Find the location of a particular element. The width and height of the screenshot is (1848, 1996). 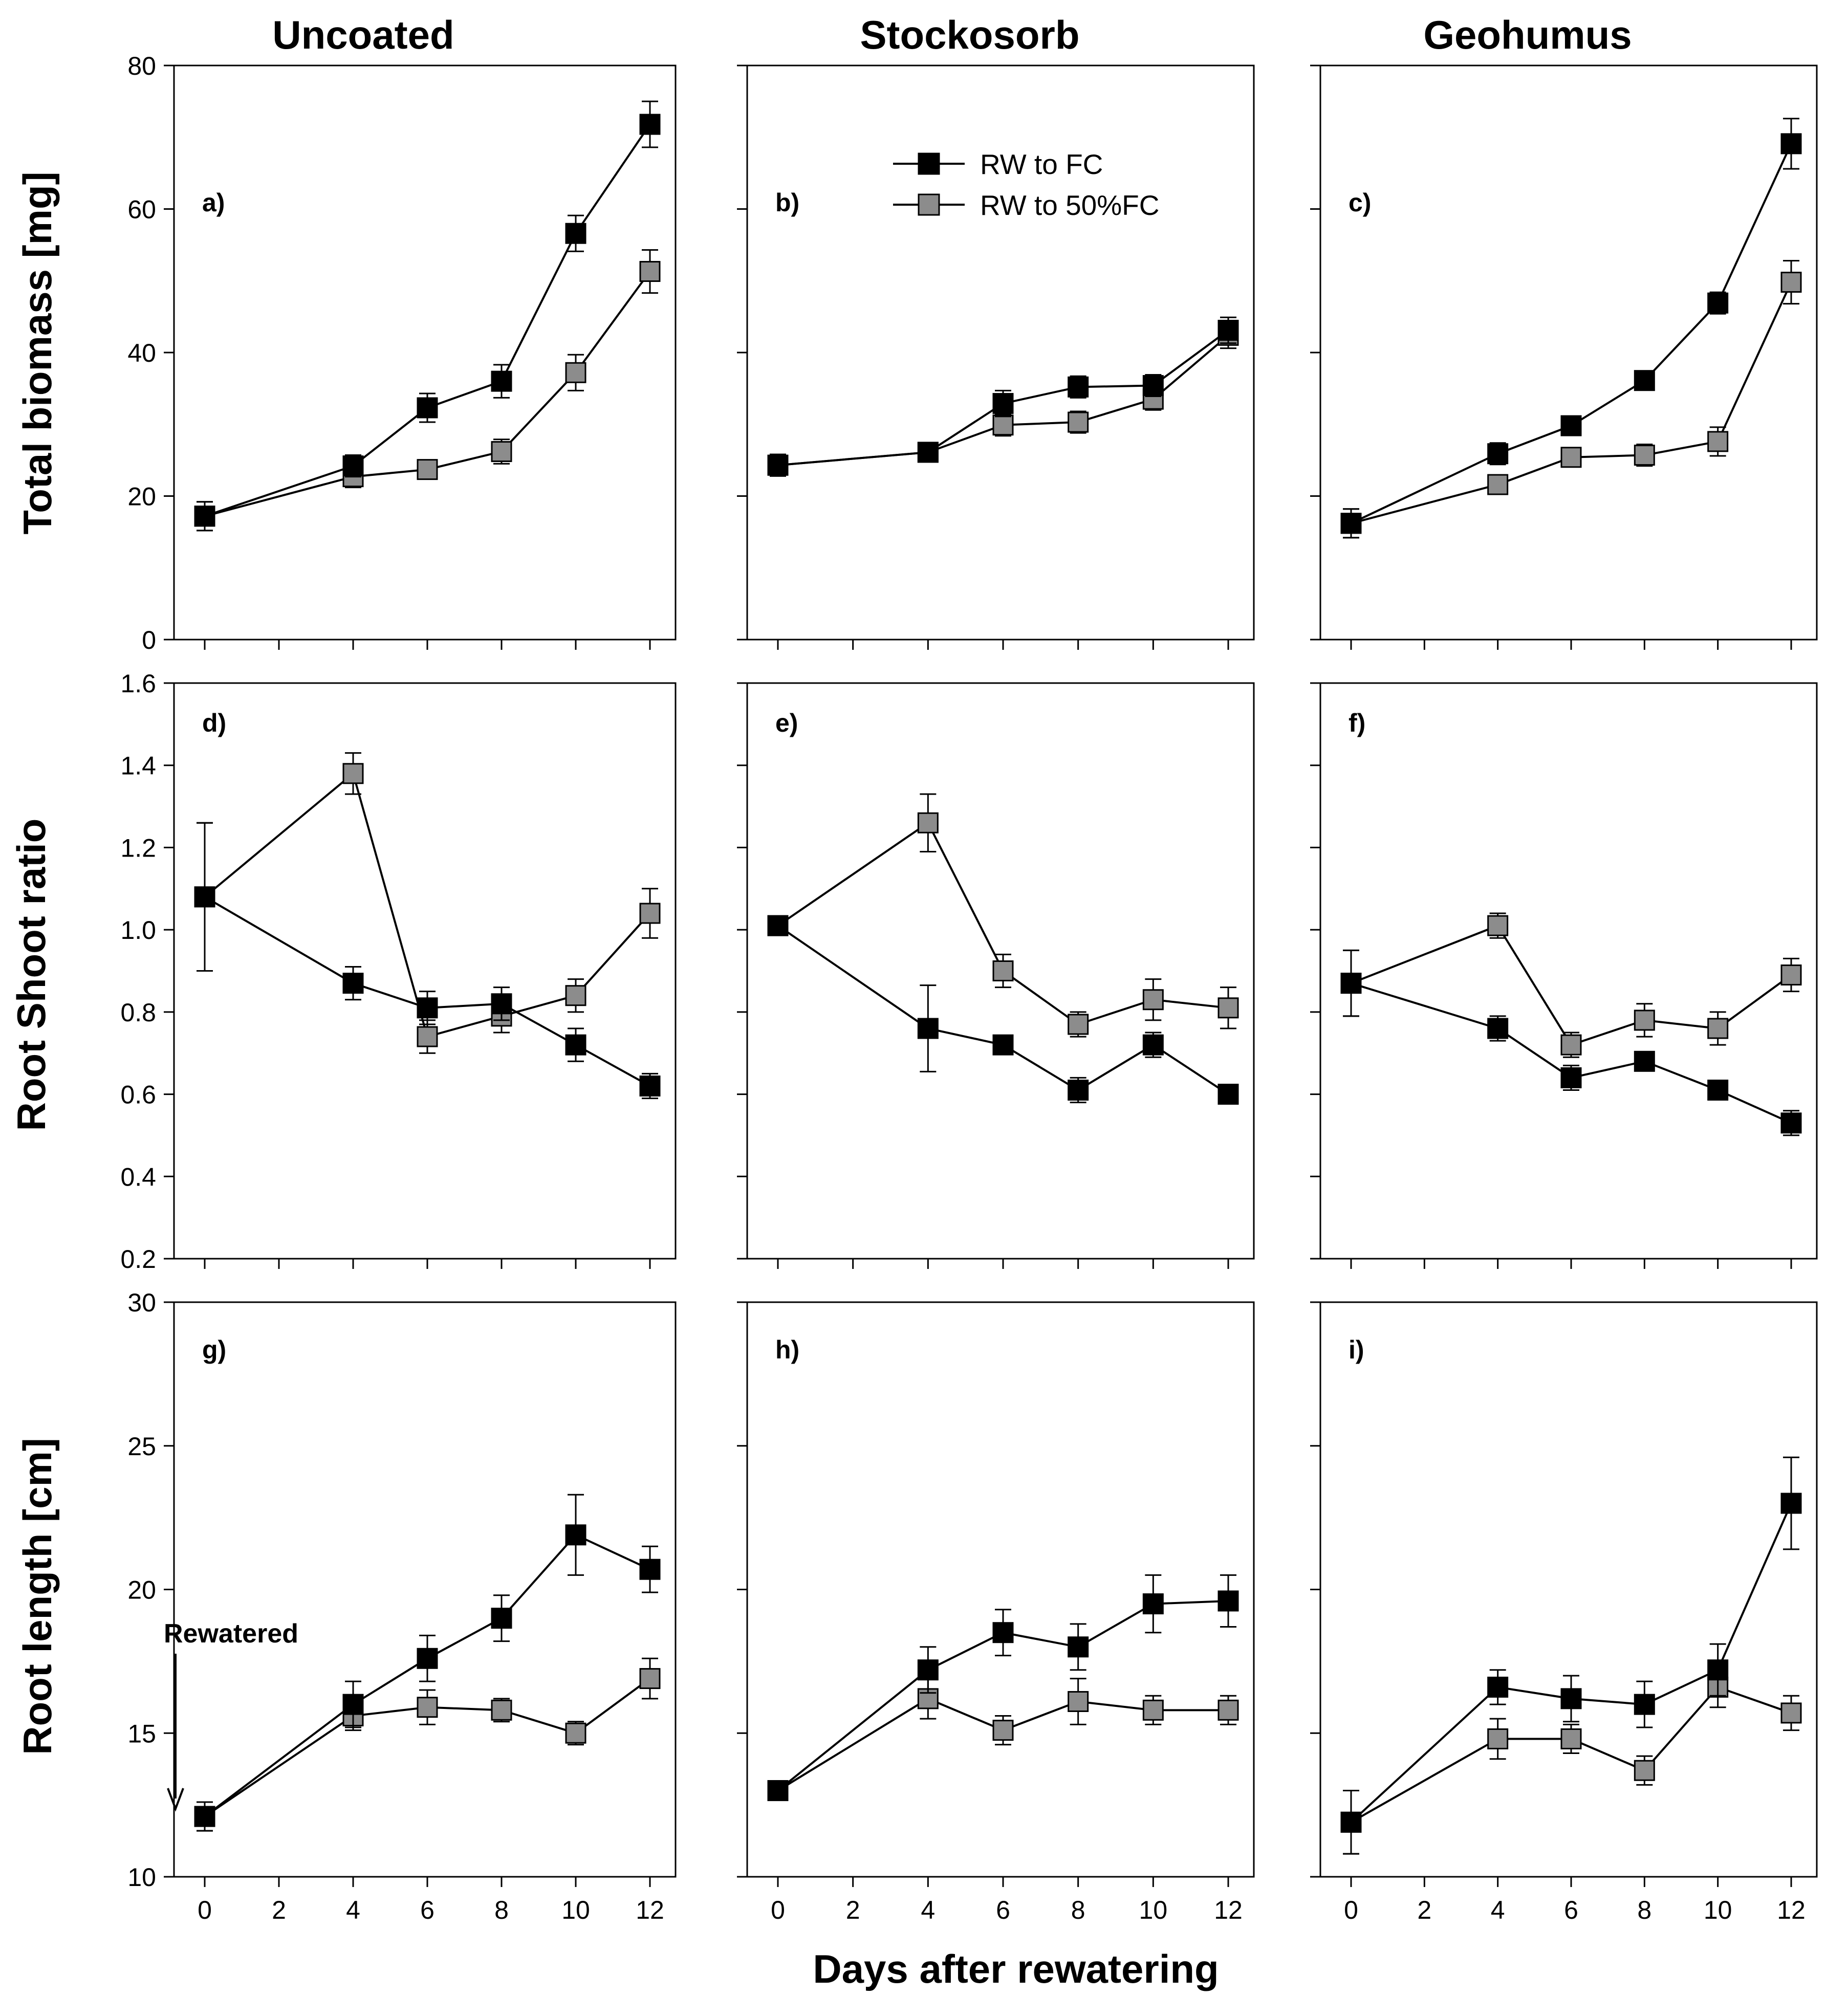

y-tick-label: 15 is located at coordinates (141, 1733).